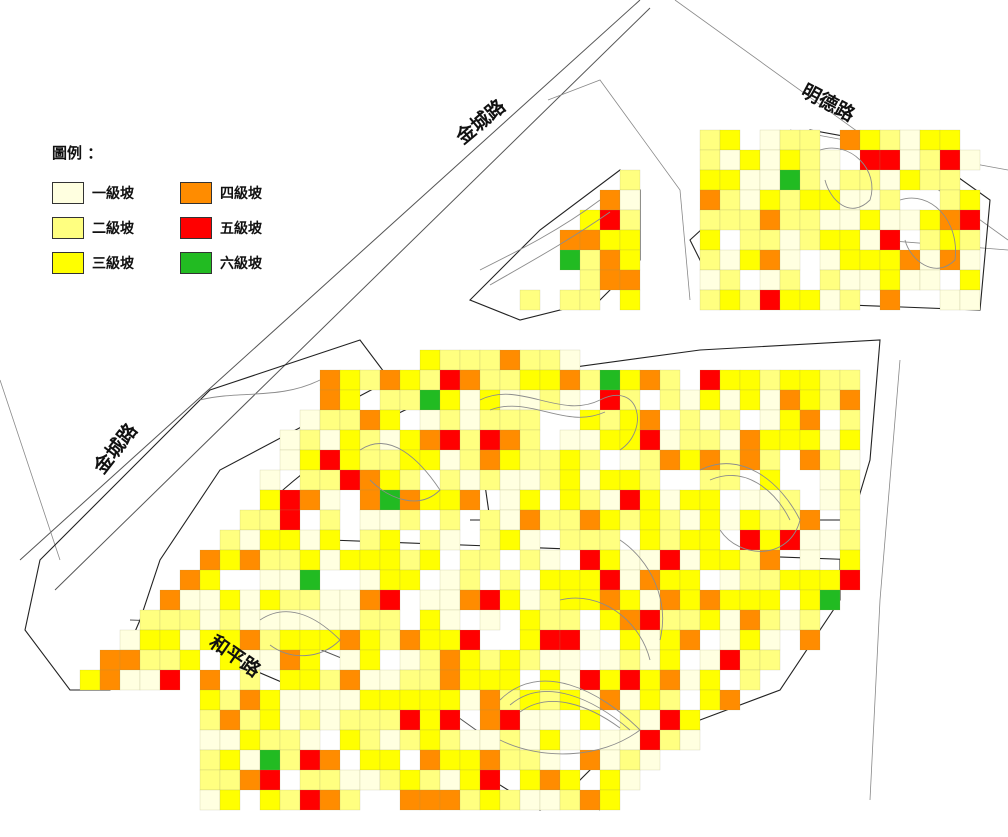  I want to click on east-boundary, so click(885, 580).